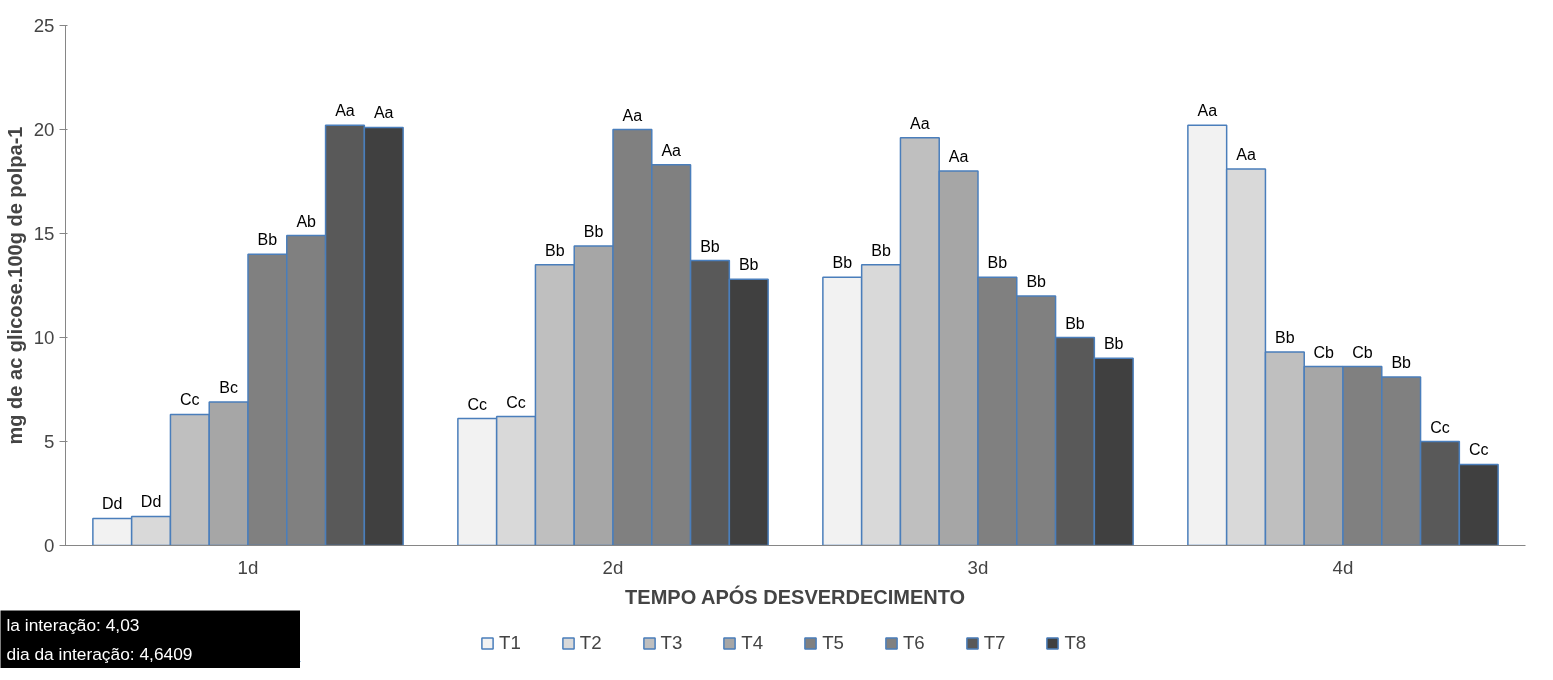 Image resolution: width=1553 pixels, height=680 pixels. What do you see at coordinates (14, 285) in the screenshot?
I see `y-axis-title: mg de ac glicose.100g de polpa-1` at bounding box center [14, 285].